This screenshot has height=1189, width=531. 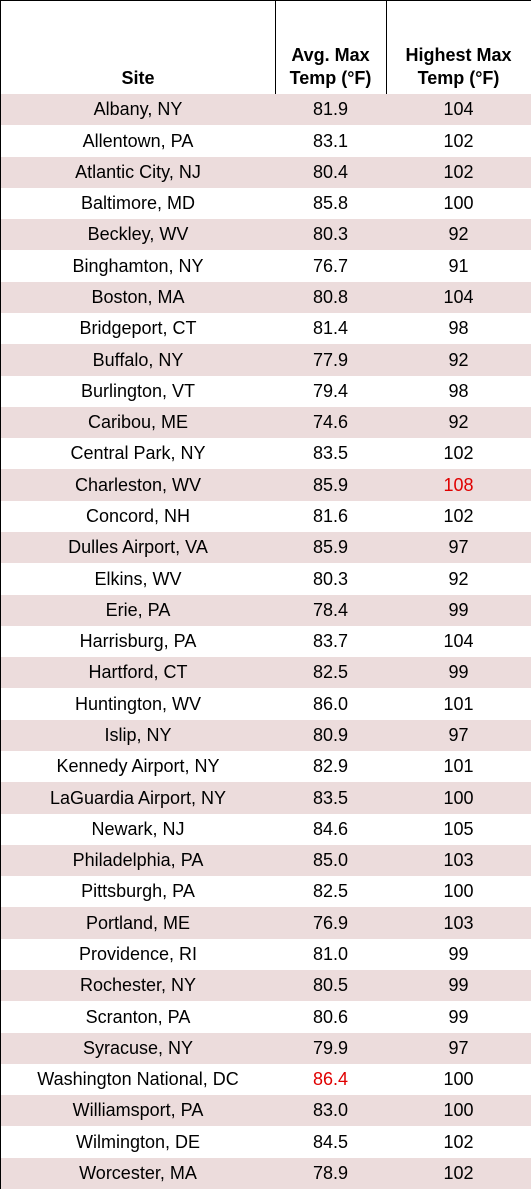 I want to click on site-cell: Elkins, WV, so click(x=138, y=579).